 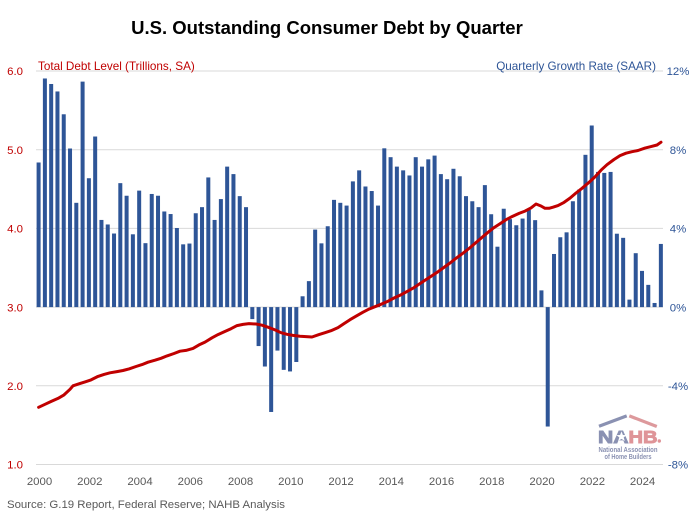 What do you see at coordinates (643, 437) in the screenshot?
I see `svg-text: HB` at bounding box center [643, 437].